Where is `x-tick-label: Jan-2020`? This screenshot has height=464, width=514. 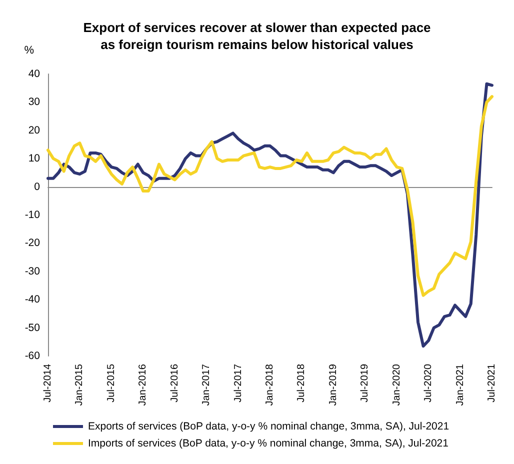
x-tick-label: Jan-2020 is located at coordinates (396, 385).